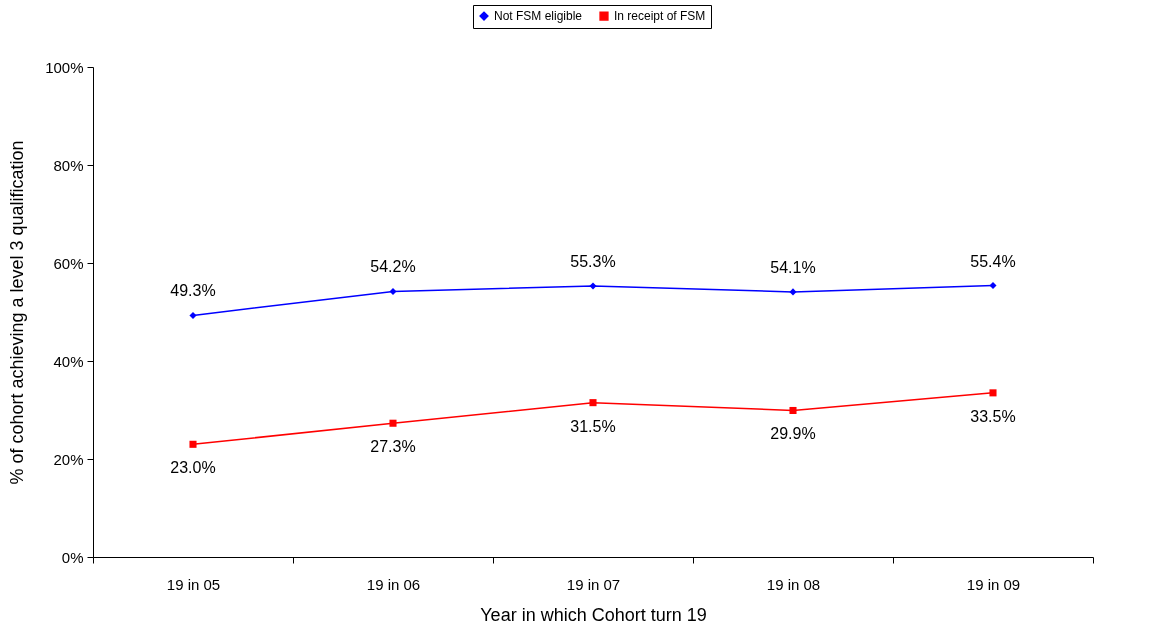  Describe the element at coordinates (593, 426) in the screenshot. I see `data-label: 31.5%` at that location.